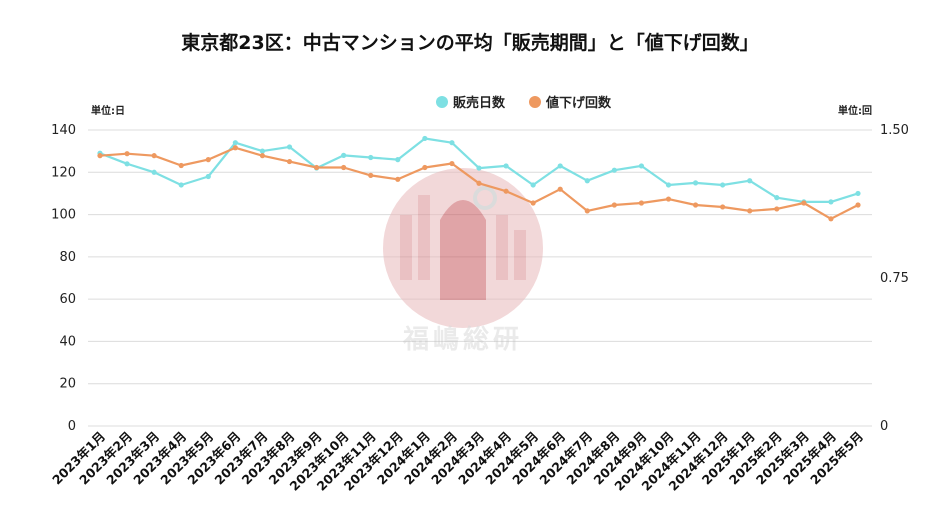 This screenshot has height=529, width=940. I want to click on y-right-tick-label: 0.75, so click(894, 278).